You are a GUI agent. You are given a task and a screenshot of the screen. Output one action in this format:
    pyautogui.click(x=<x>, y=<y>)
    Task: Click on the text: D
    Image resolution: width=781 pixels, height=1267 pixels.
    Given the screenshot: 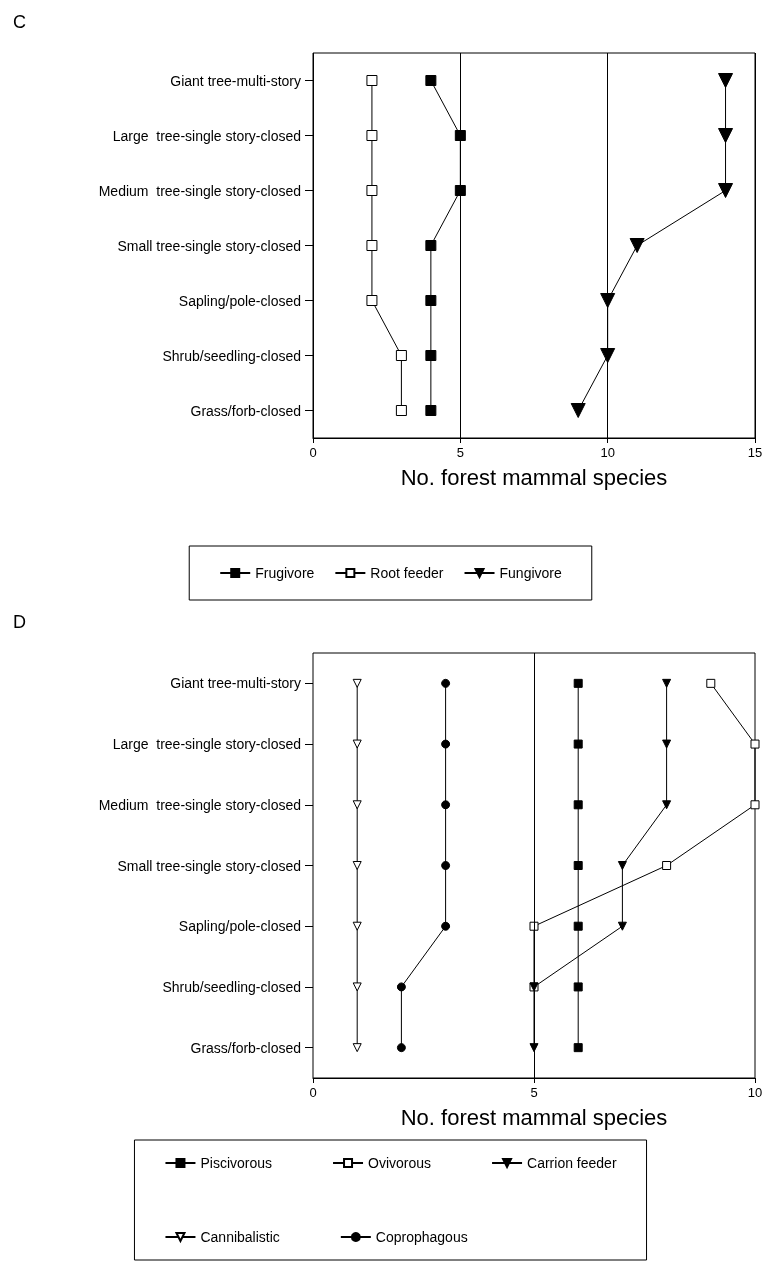 What is the action you would take?
    pyautogui.click(x=19, y=622)
    